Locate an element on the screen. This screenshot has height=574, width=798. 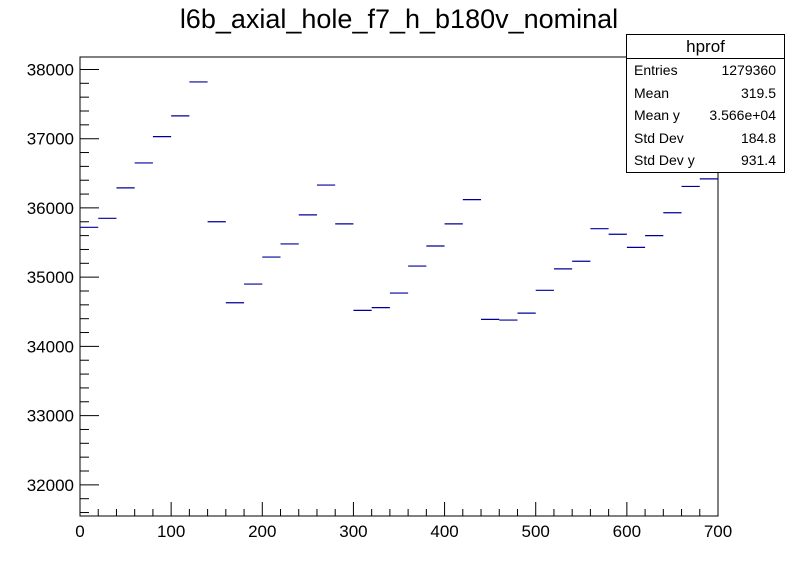
y-tick-label: 33000 is located at coordinates (50, 416).